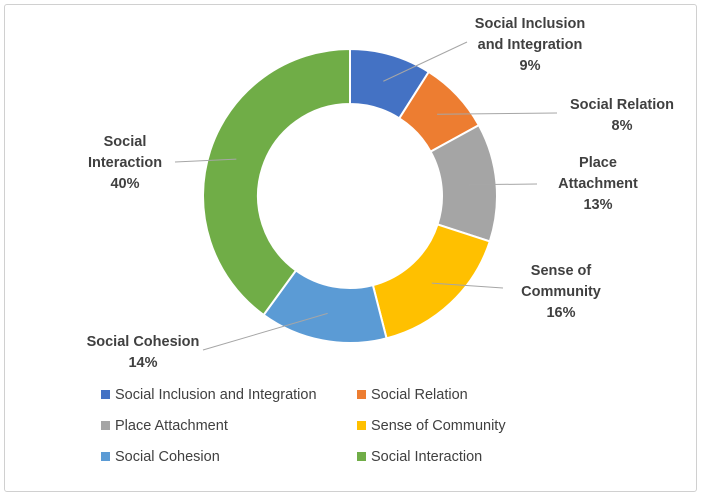  I want to click on data-label-sense-of-community: Sense of, so click(561, 271).